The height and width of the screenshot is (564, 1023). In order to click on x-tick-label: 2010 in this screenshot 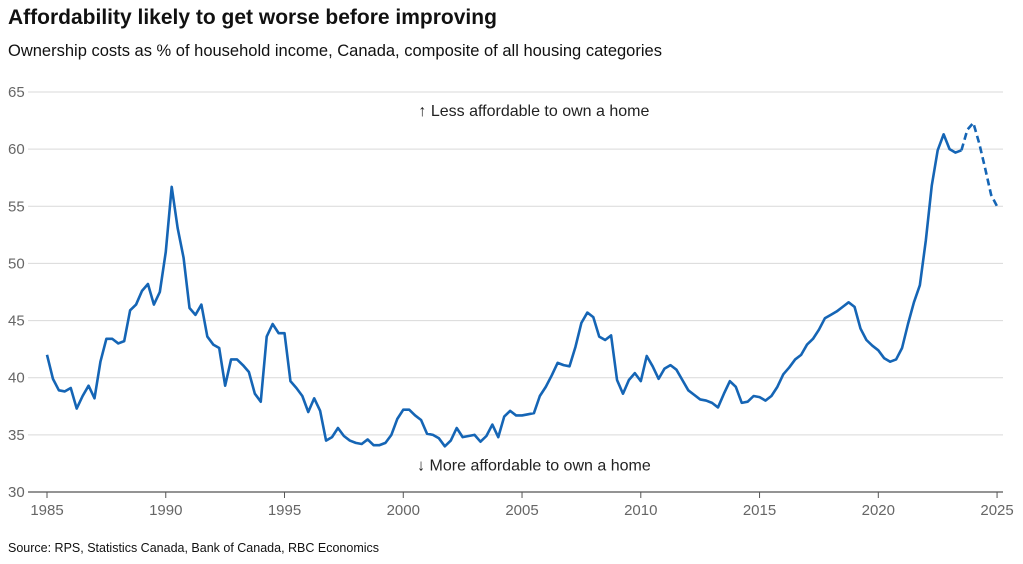, I will do `click(640, 510)`.